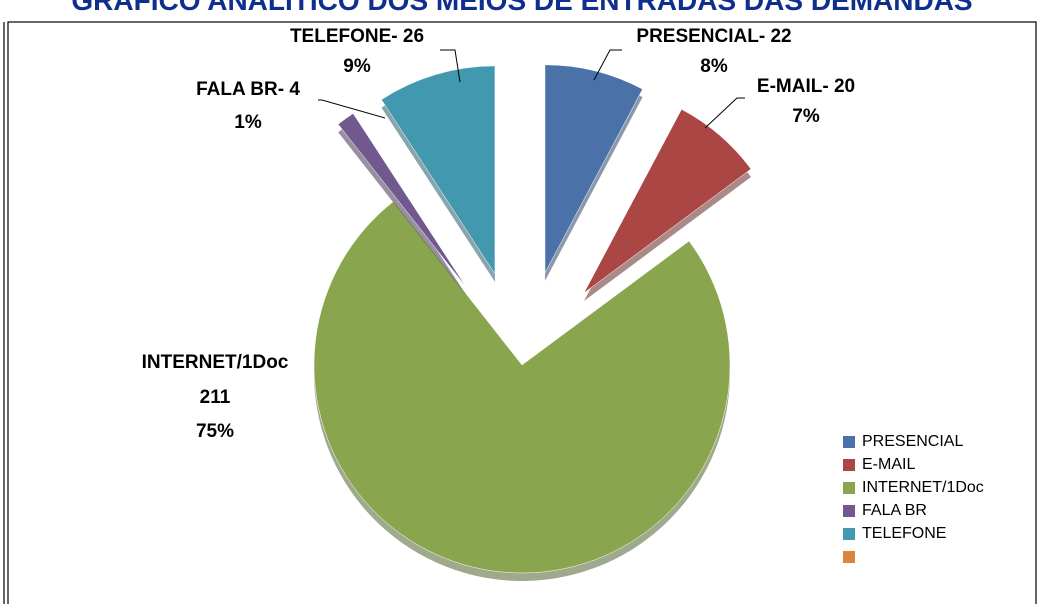 The width and height of the screenshot is (1044, 604). What do you see at coordinates (215, 397) in the screenshot?
I see `value-label: 211` at bounding box center [215, 397].